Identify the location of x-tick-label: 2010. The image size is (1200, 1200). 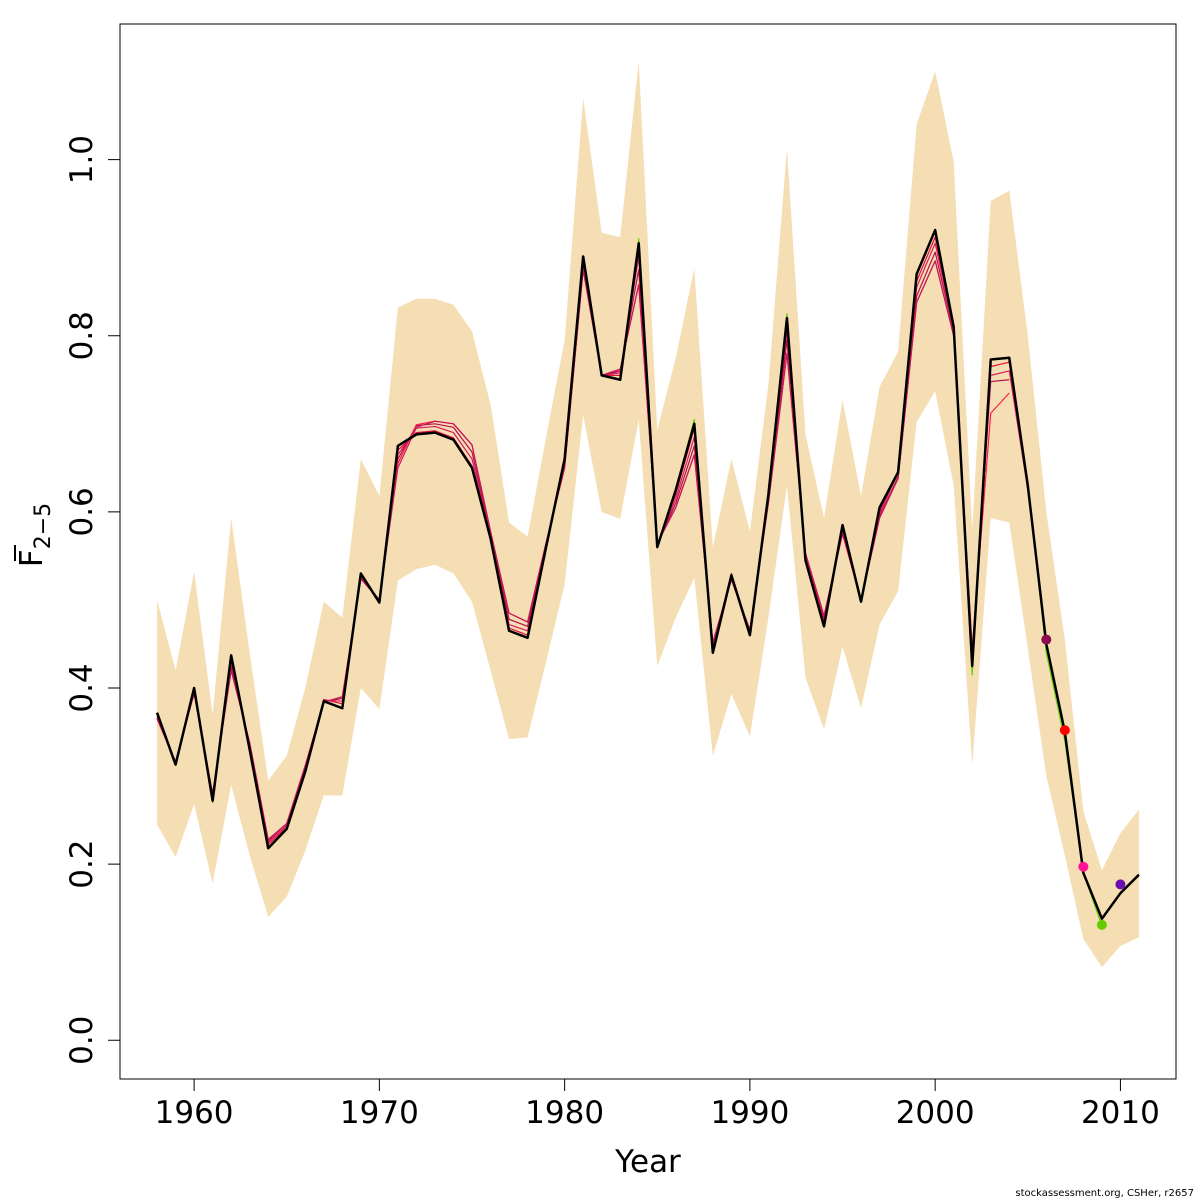
(1120, 1113).